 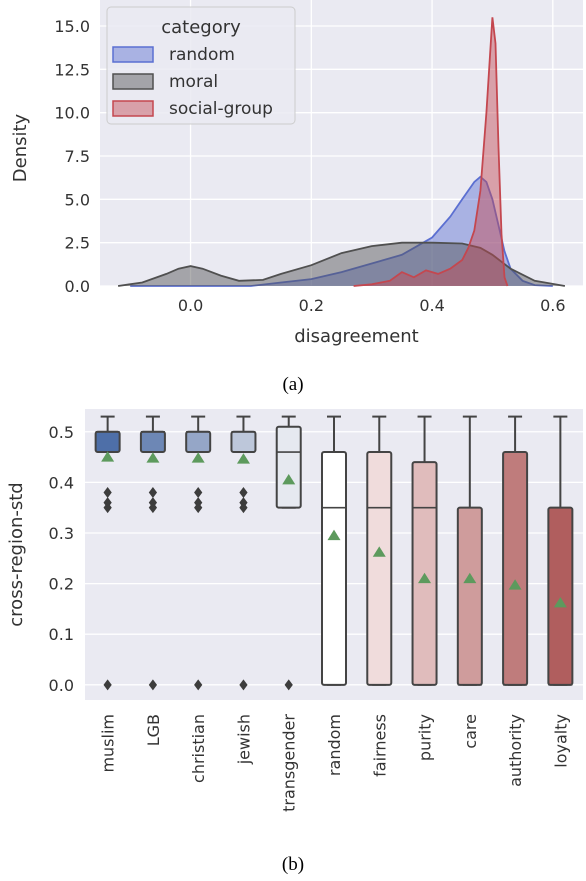 I want to click on legend-swatch-random, so click(x=133, y=54).